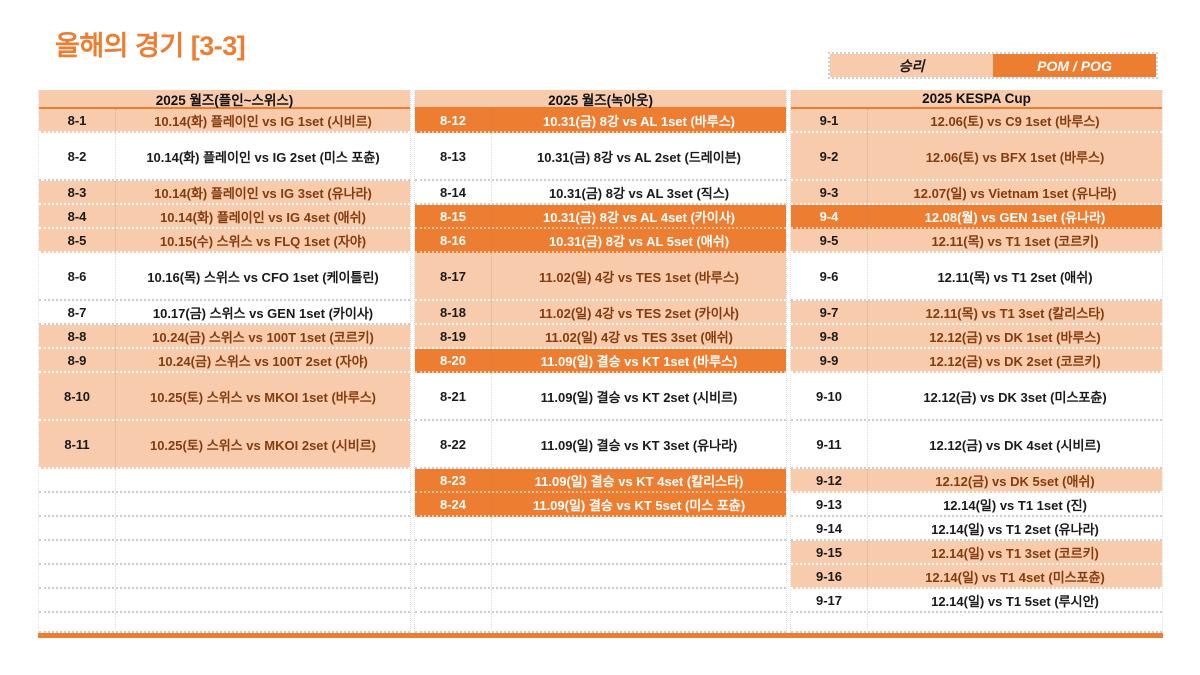 The width and height of the screenshot is (1200, 675). I want to click on match-row: 9-4 12.08(월) vs GEN 1set (유나라), so click(976, 217).